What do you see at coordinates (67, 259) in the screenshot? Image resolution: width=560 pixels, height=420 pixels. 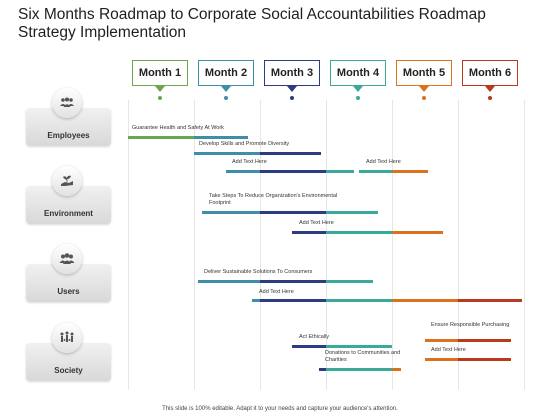 I see `users-icon` at bounding box center [67, 259].